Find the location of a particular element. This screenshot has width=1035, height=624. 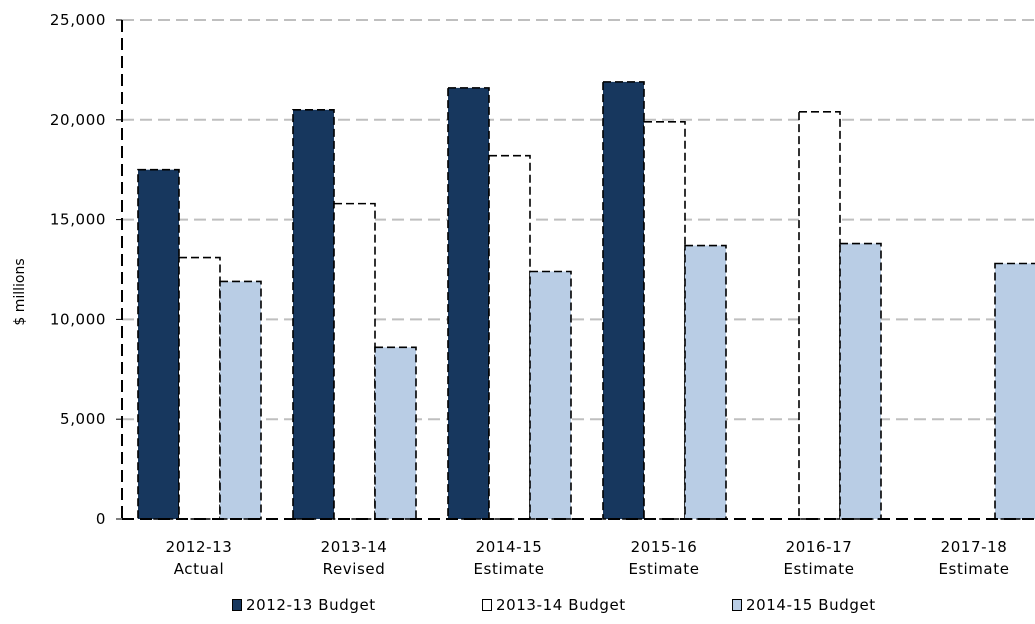

y-tick-label: 0 is located at coordinates (101, 519).